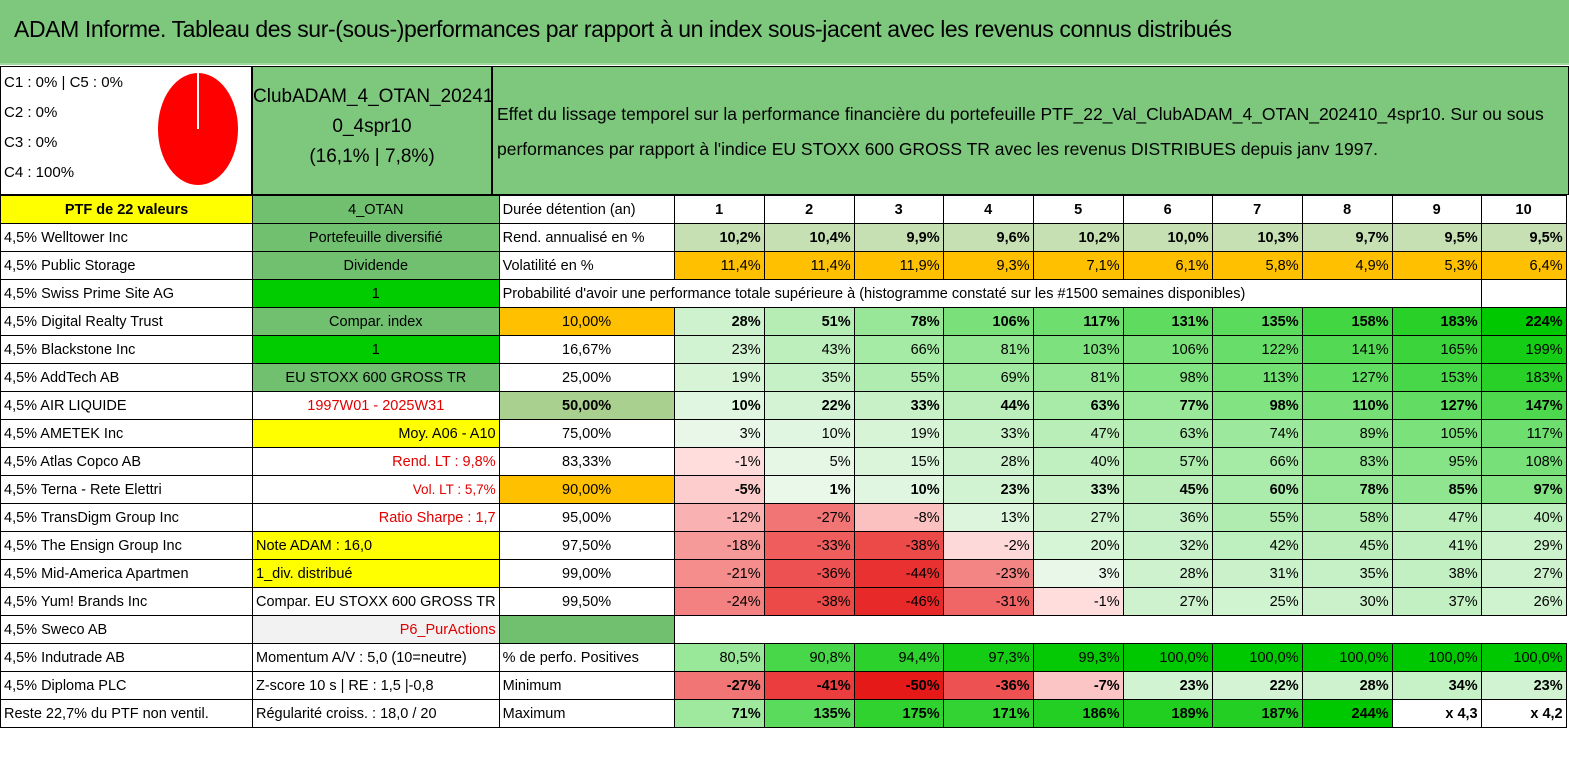 The image size is (1569, 782). Describe the element at coordinates (988, 209) in the screenshot. I see `year-header-4: 4` at that location.